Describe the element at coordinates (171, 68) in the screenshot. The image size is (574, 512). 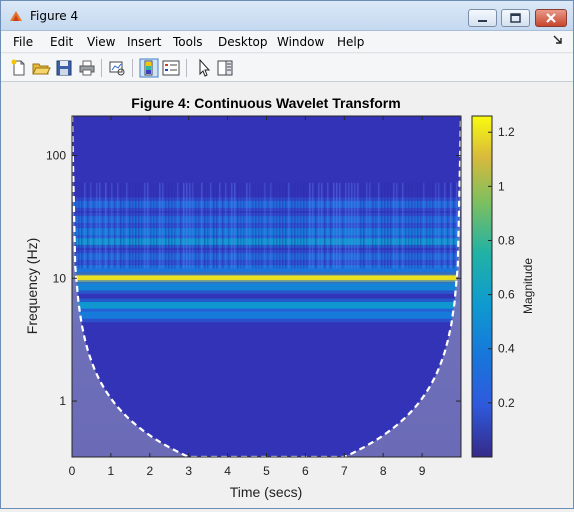
I see `legend-icon` at that location.